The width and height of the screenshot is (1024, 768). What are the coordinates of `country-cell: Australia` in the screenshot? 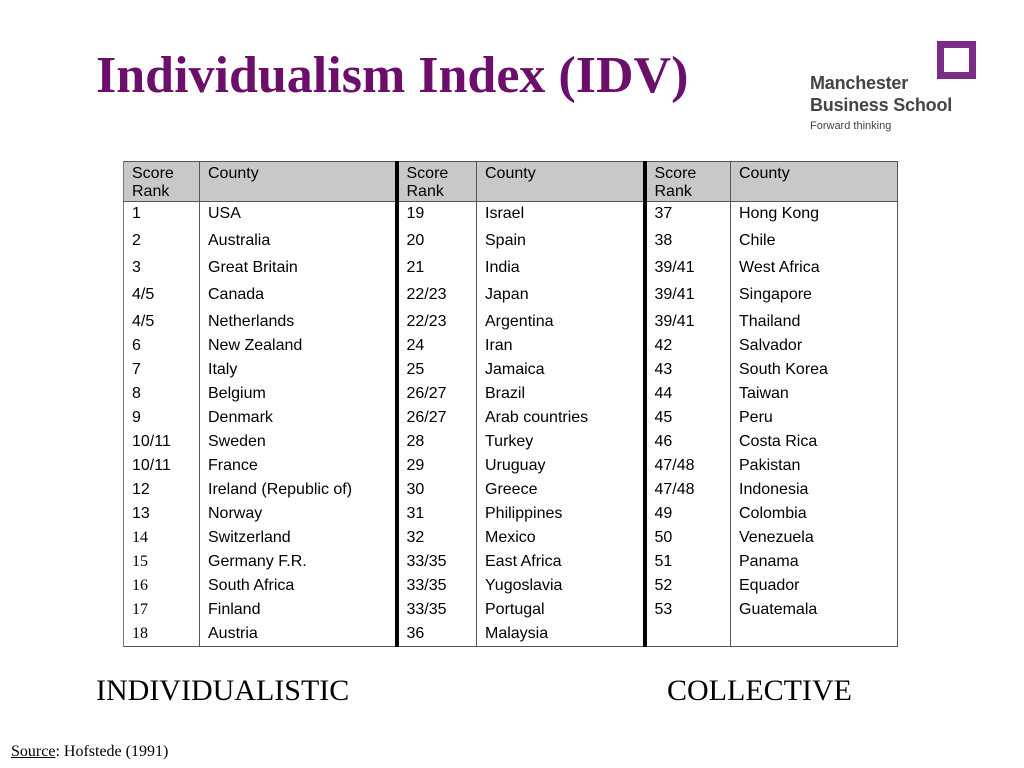 It's located at (298, 241).